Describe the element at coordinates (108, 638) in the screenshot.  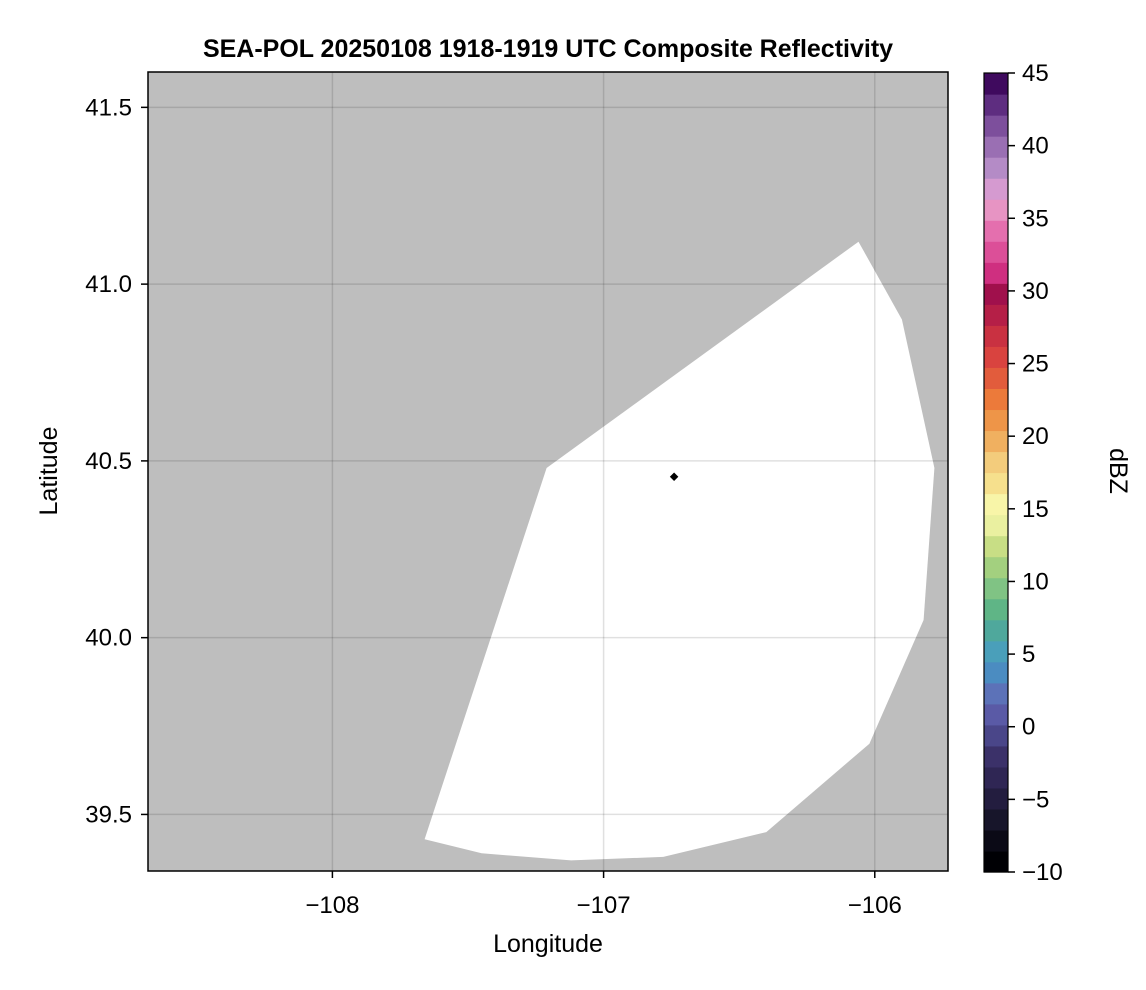
I see `y-tick-label: 40.0` at that location.